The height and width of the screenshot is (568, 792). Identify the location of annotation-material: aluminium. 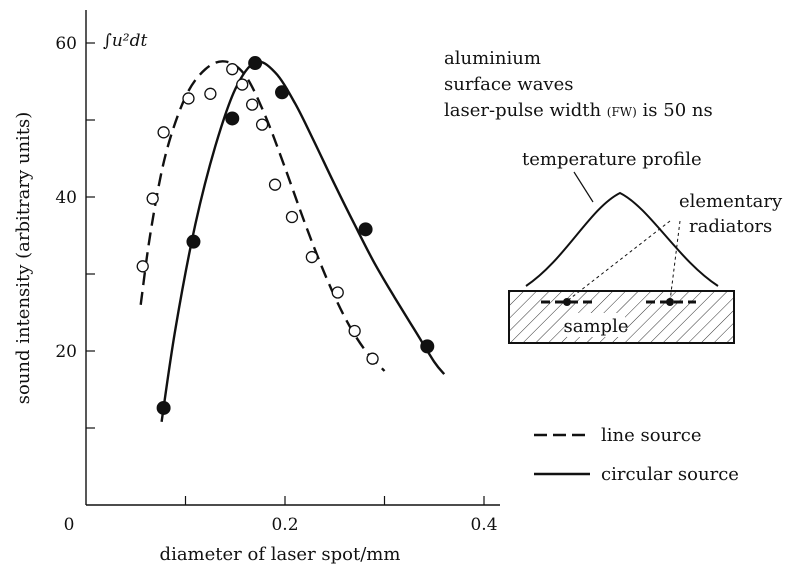
(492, 58).